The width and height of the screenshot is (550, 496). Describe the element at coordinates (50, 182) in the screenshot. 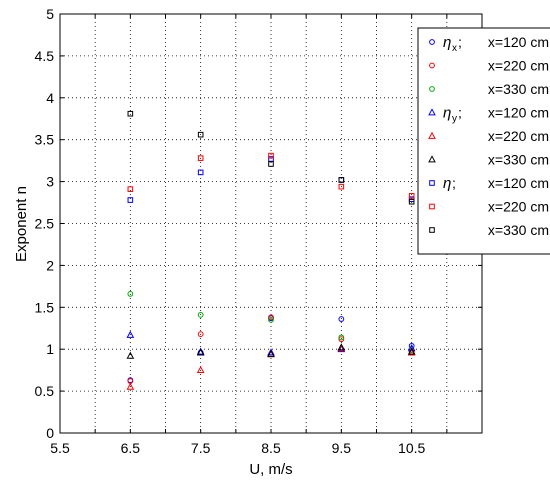

I see `y-tick-label: 3` at that location.